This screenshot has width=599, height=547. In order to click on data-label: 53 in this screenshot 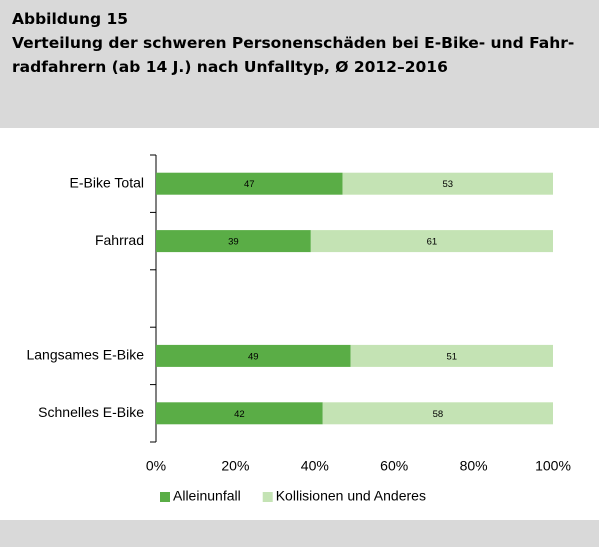, I will do `click(448, 184)`.